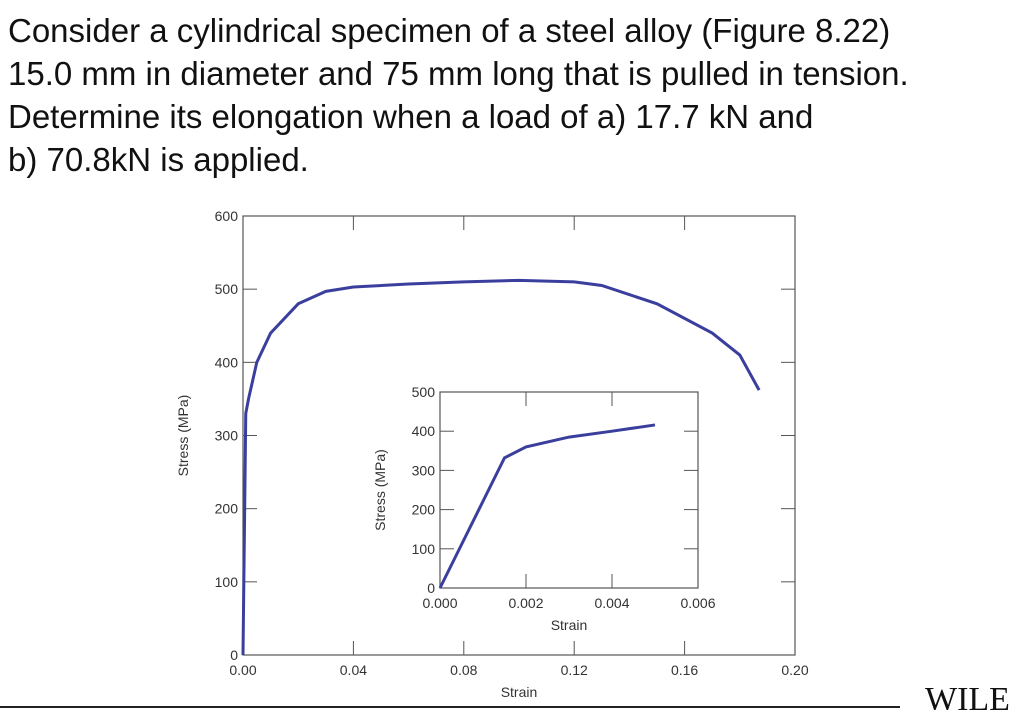  Describe the element at coordinates (227, 216) in the screenshot. I see `y-tick-label: 600` at that location.